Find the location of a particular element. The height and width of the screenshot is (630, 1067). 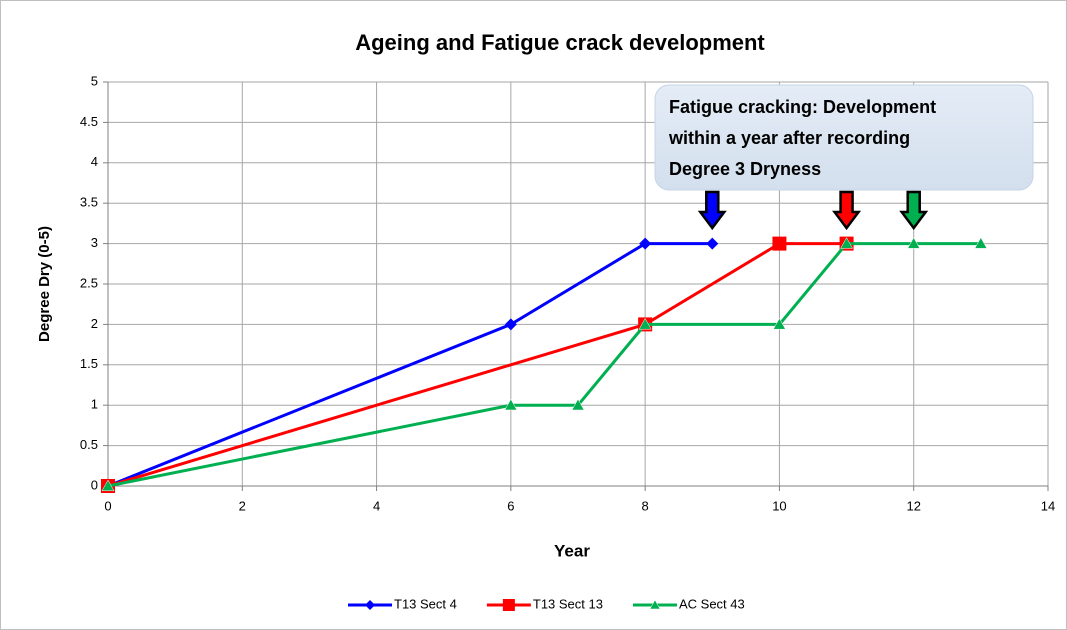

y-tick-label: 1 is located at coordinates (94, 404).